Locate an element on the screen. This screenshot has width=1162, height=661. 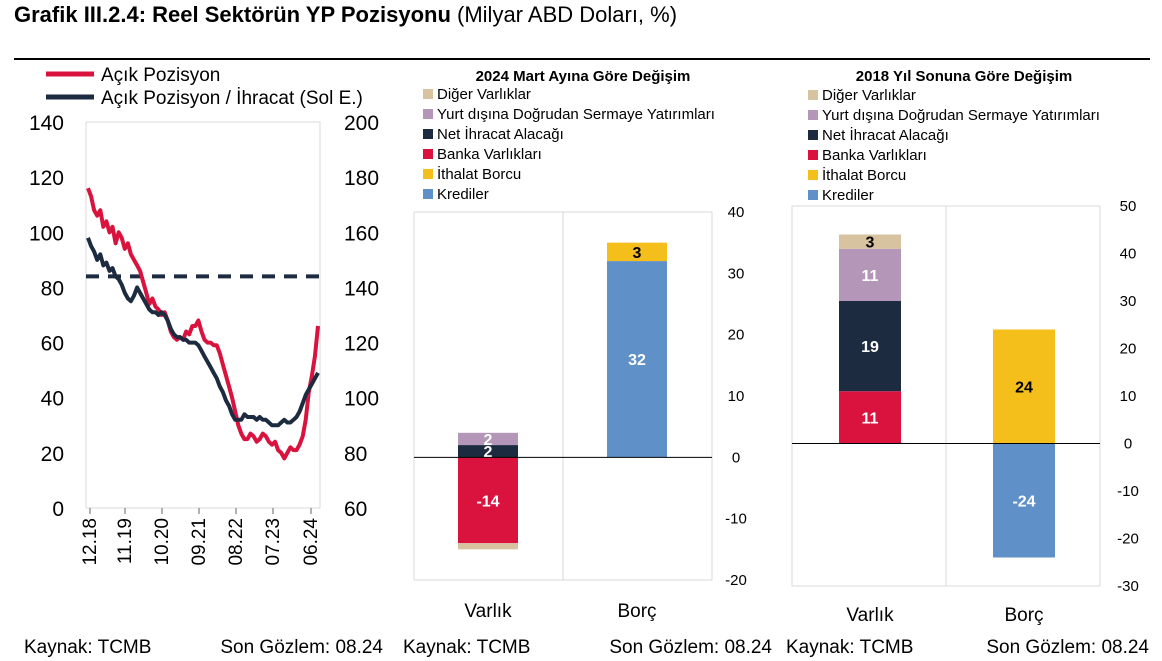
bar-data-label: 32 is located at coordinates (637, 360).